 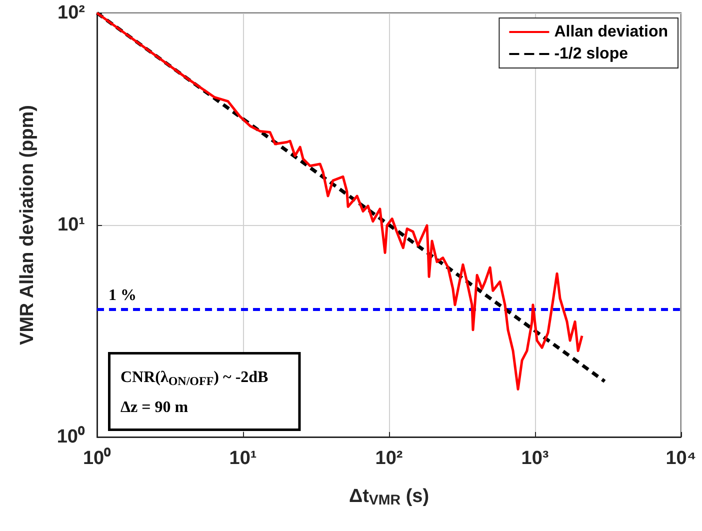 What do you see at coordinates (70, 437) in the screenshot?
I see `y-tick-label: 10⁰` at bounding box center [70, 437].